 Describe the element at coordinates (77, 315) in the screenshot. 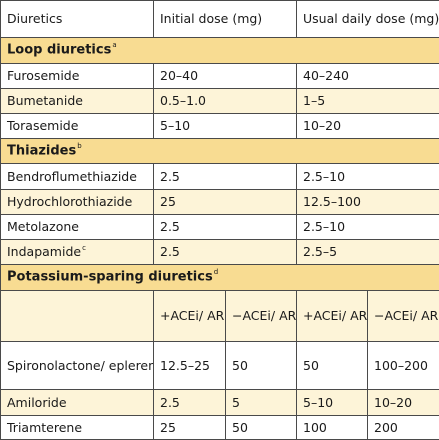

I see `subheader-empty` at that location.